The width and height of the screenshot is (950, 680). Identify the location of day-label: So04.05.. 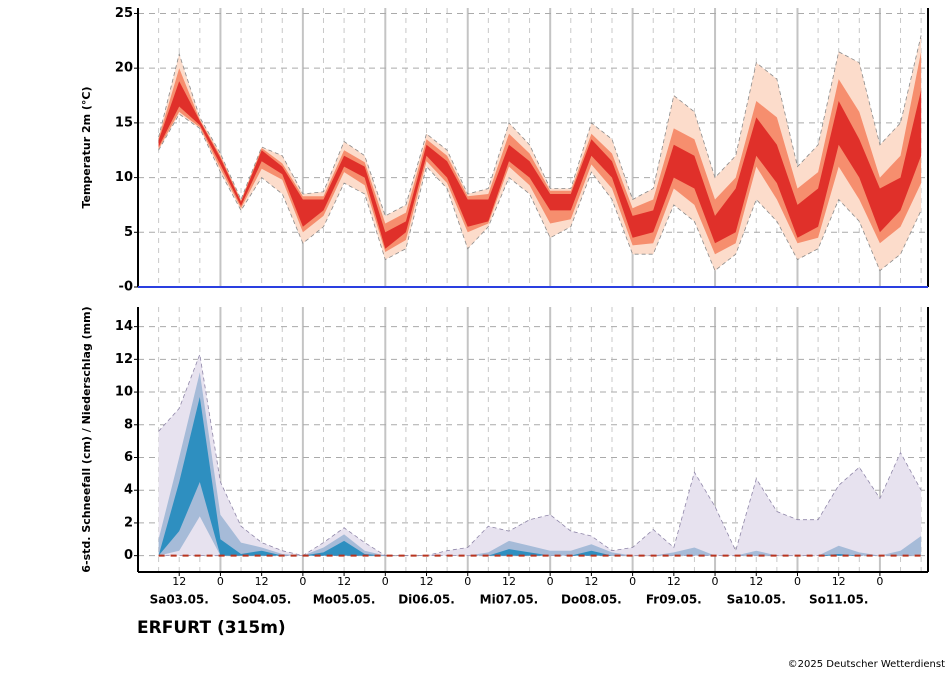
(261, 600).